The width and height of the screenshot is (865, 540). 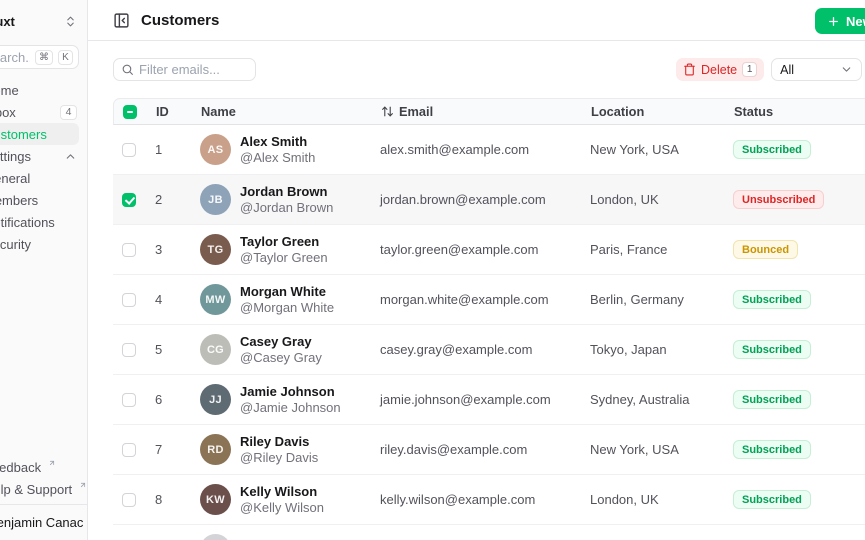 What do you see at coordinates (215, 499) in the screenshot?
I see `avatar: KW` at bounding box center [215, 499].